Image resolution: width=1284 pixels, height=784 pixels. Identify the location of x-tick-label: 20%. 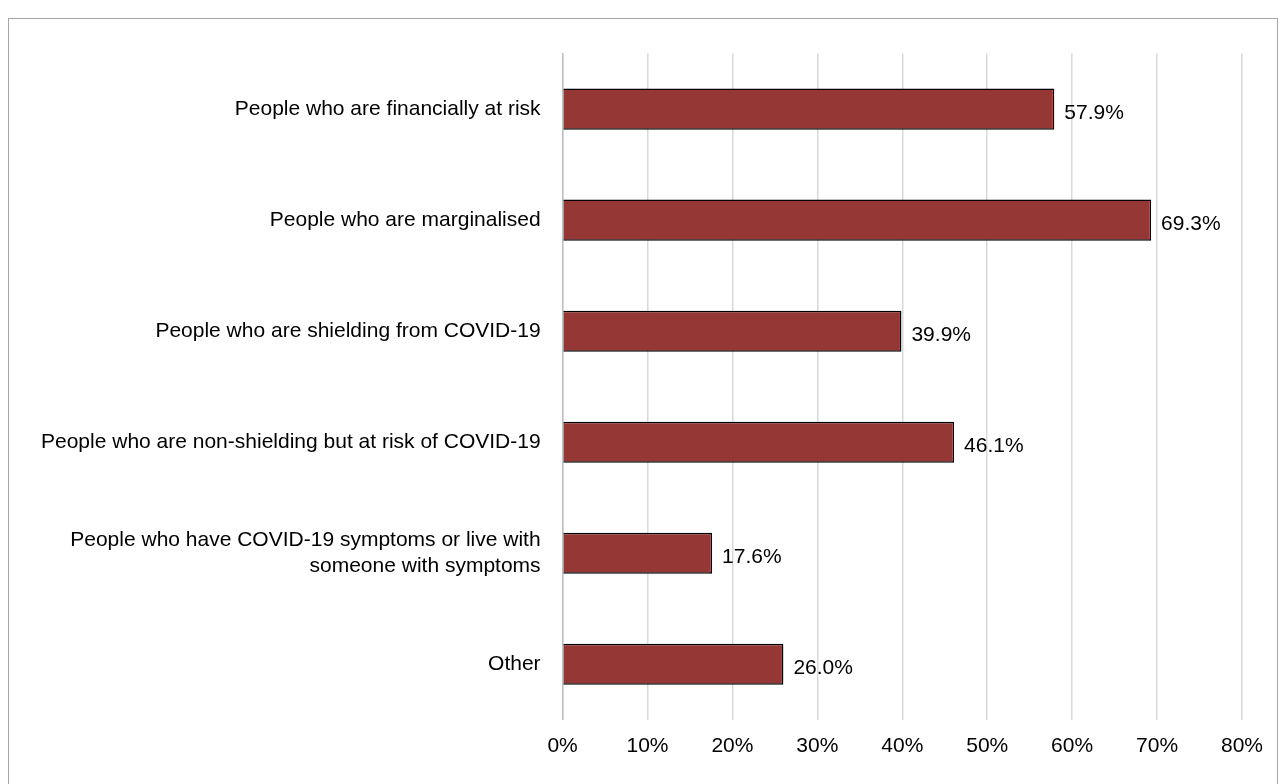
(732, 745).